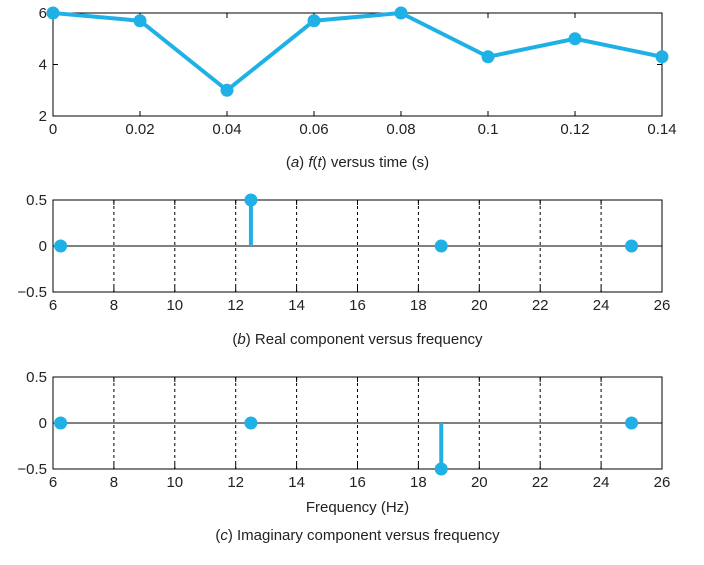 This screenshot has height=565, width=704. Describe the element at coordinates (400, 129) in the screenshot. I see `x-tick-label: 0.08` at that location.